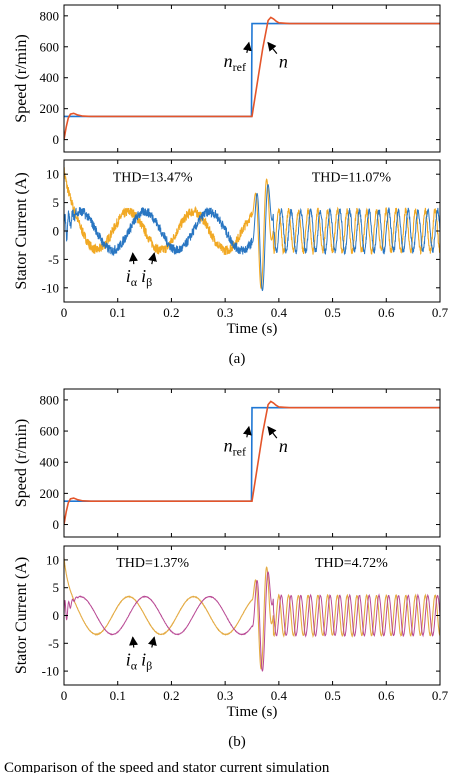  I want to click on thd-label: THD=13.47%, so click(153, 178).